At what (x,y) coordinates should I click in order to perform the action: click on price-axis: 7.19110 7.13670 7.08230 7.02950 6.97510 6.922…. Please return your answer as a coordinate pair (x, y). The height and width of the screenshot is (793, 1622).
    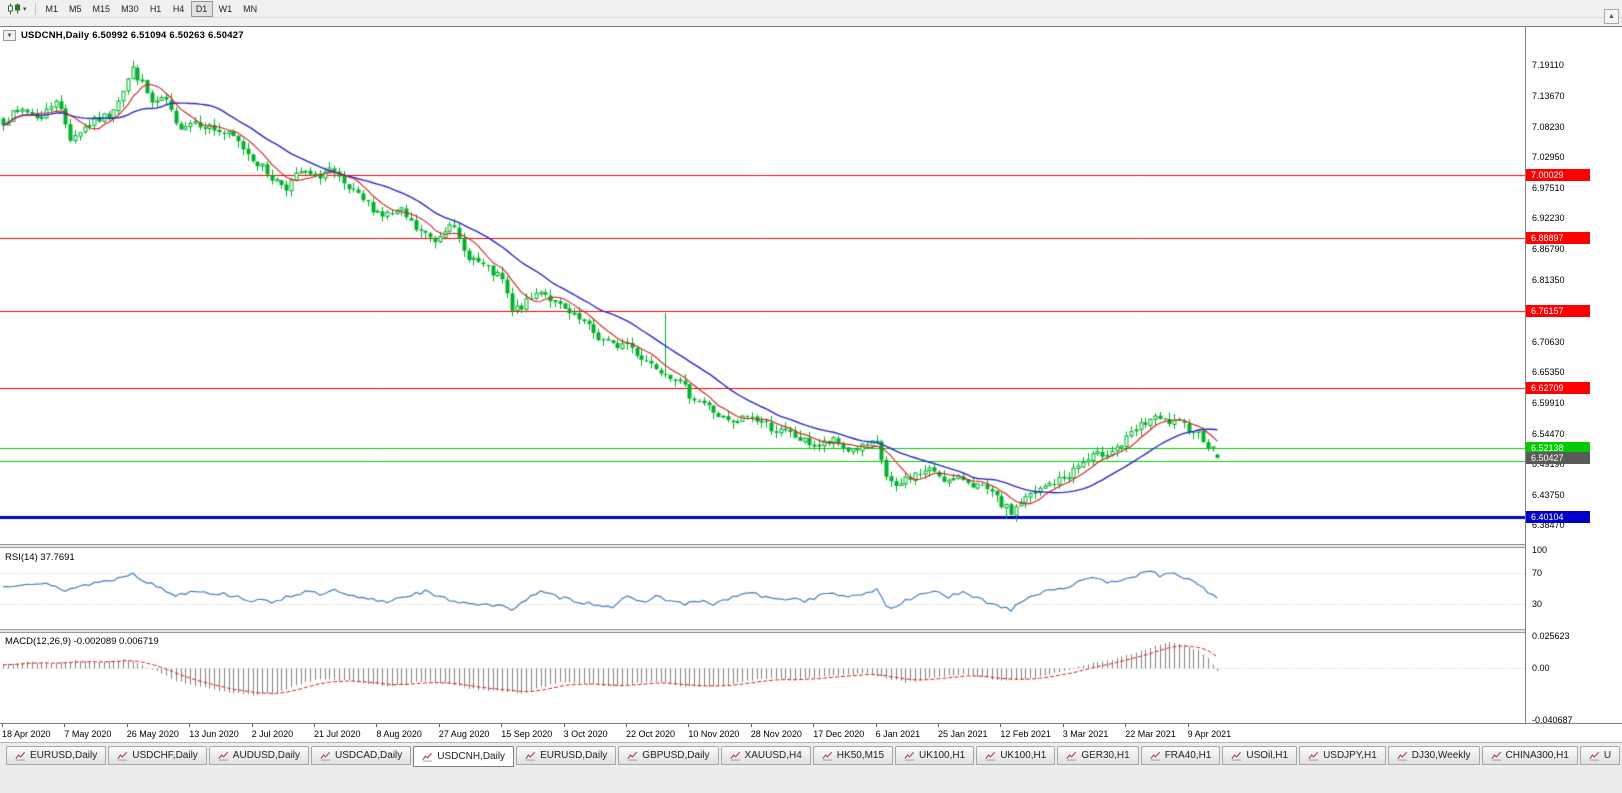
    Looking at the image, I should click on (1573, 376).